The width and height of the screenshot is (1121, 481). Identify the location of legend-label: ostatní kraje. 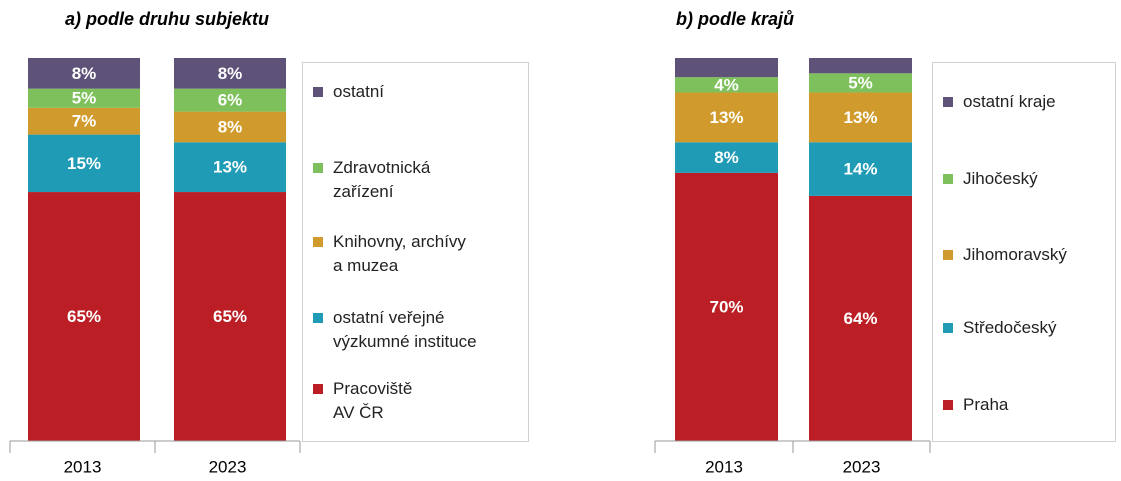
(1009, 101).